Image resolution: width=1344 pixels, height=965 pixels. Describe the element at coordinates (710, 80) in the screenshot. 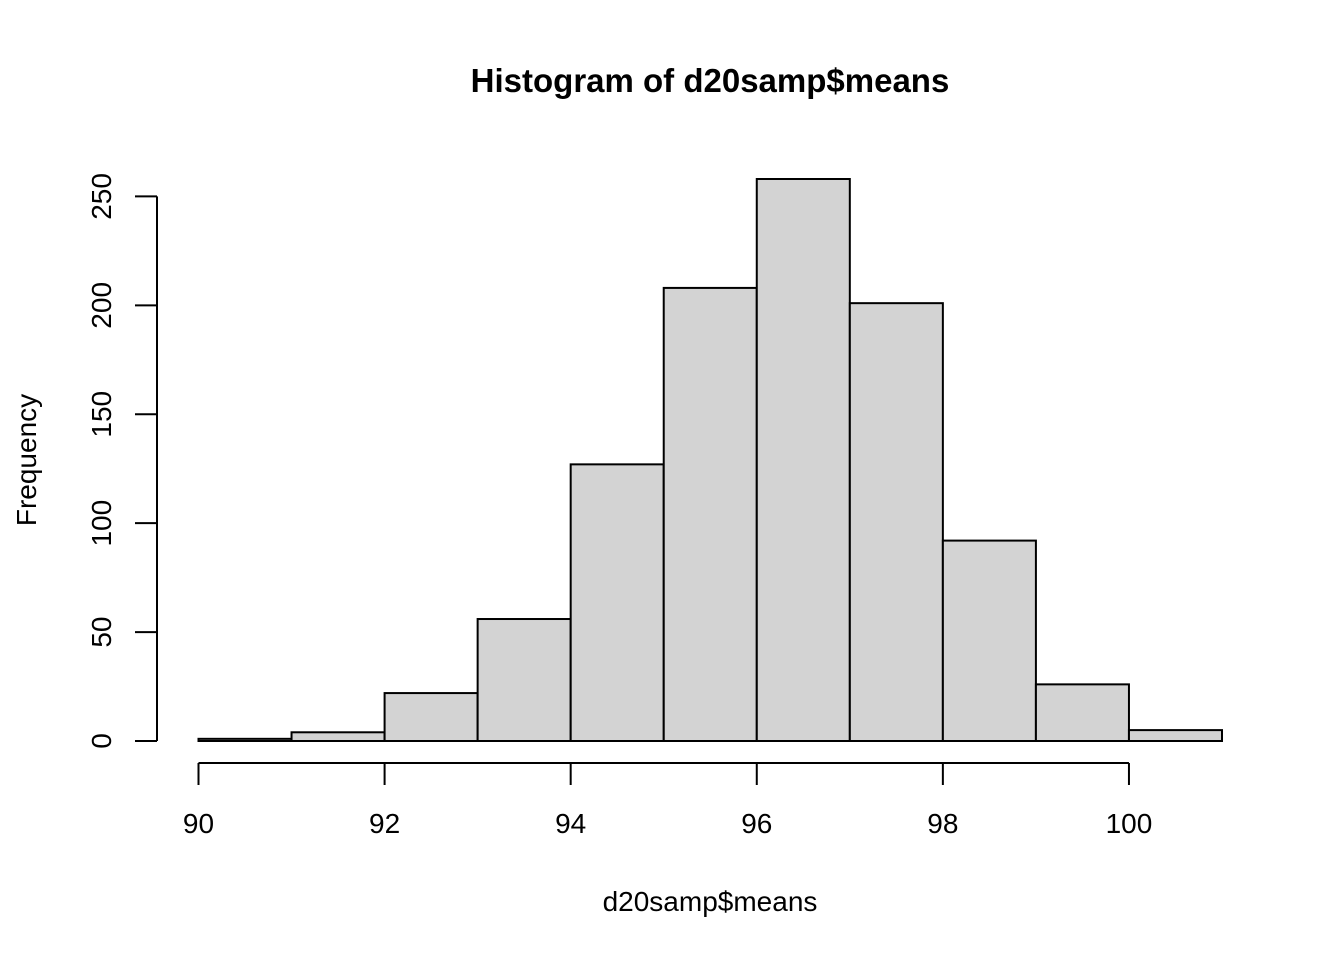

I see `chart-title: Histogram of d20samp$means` at that location.